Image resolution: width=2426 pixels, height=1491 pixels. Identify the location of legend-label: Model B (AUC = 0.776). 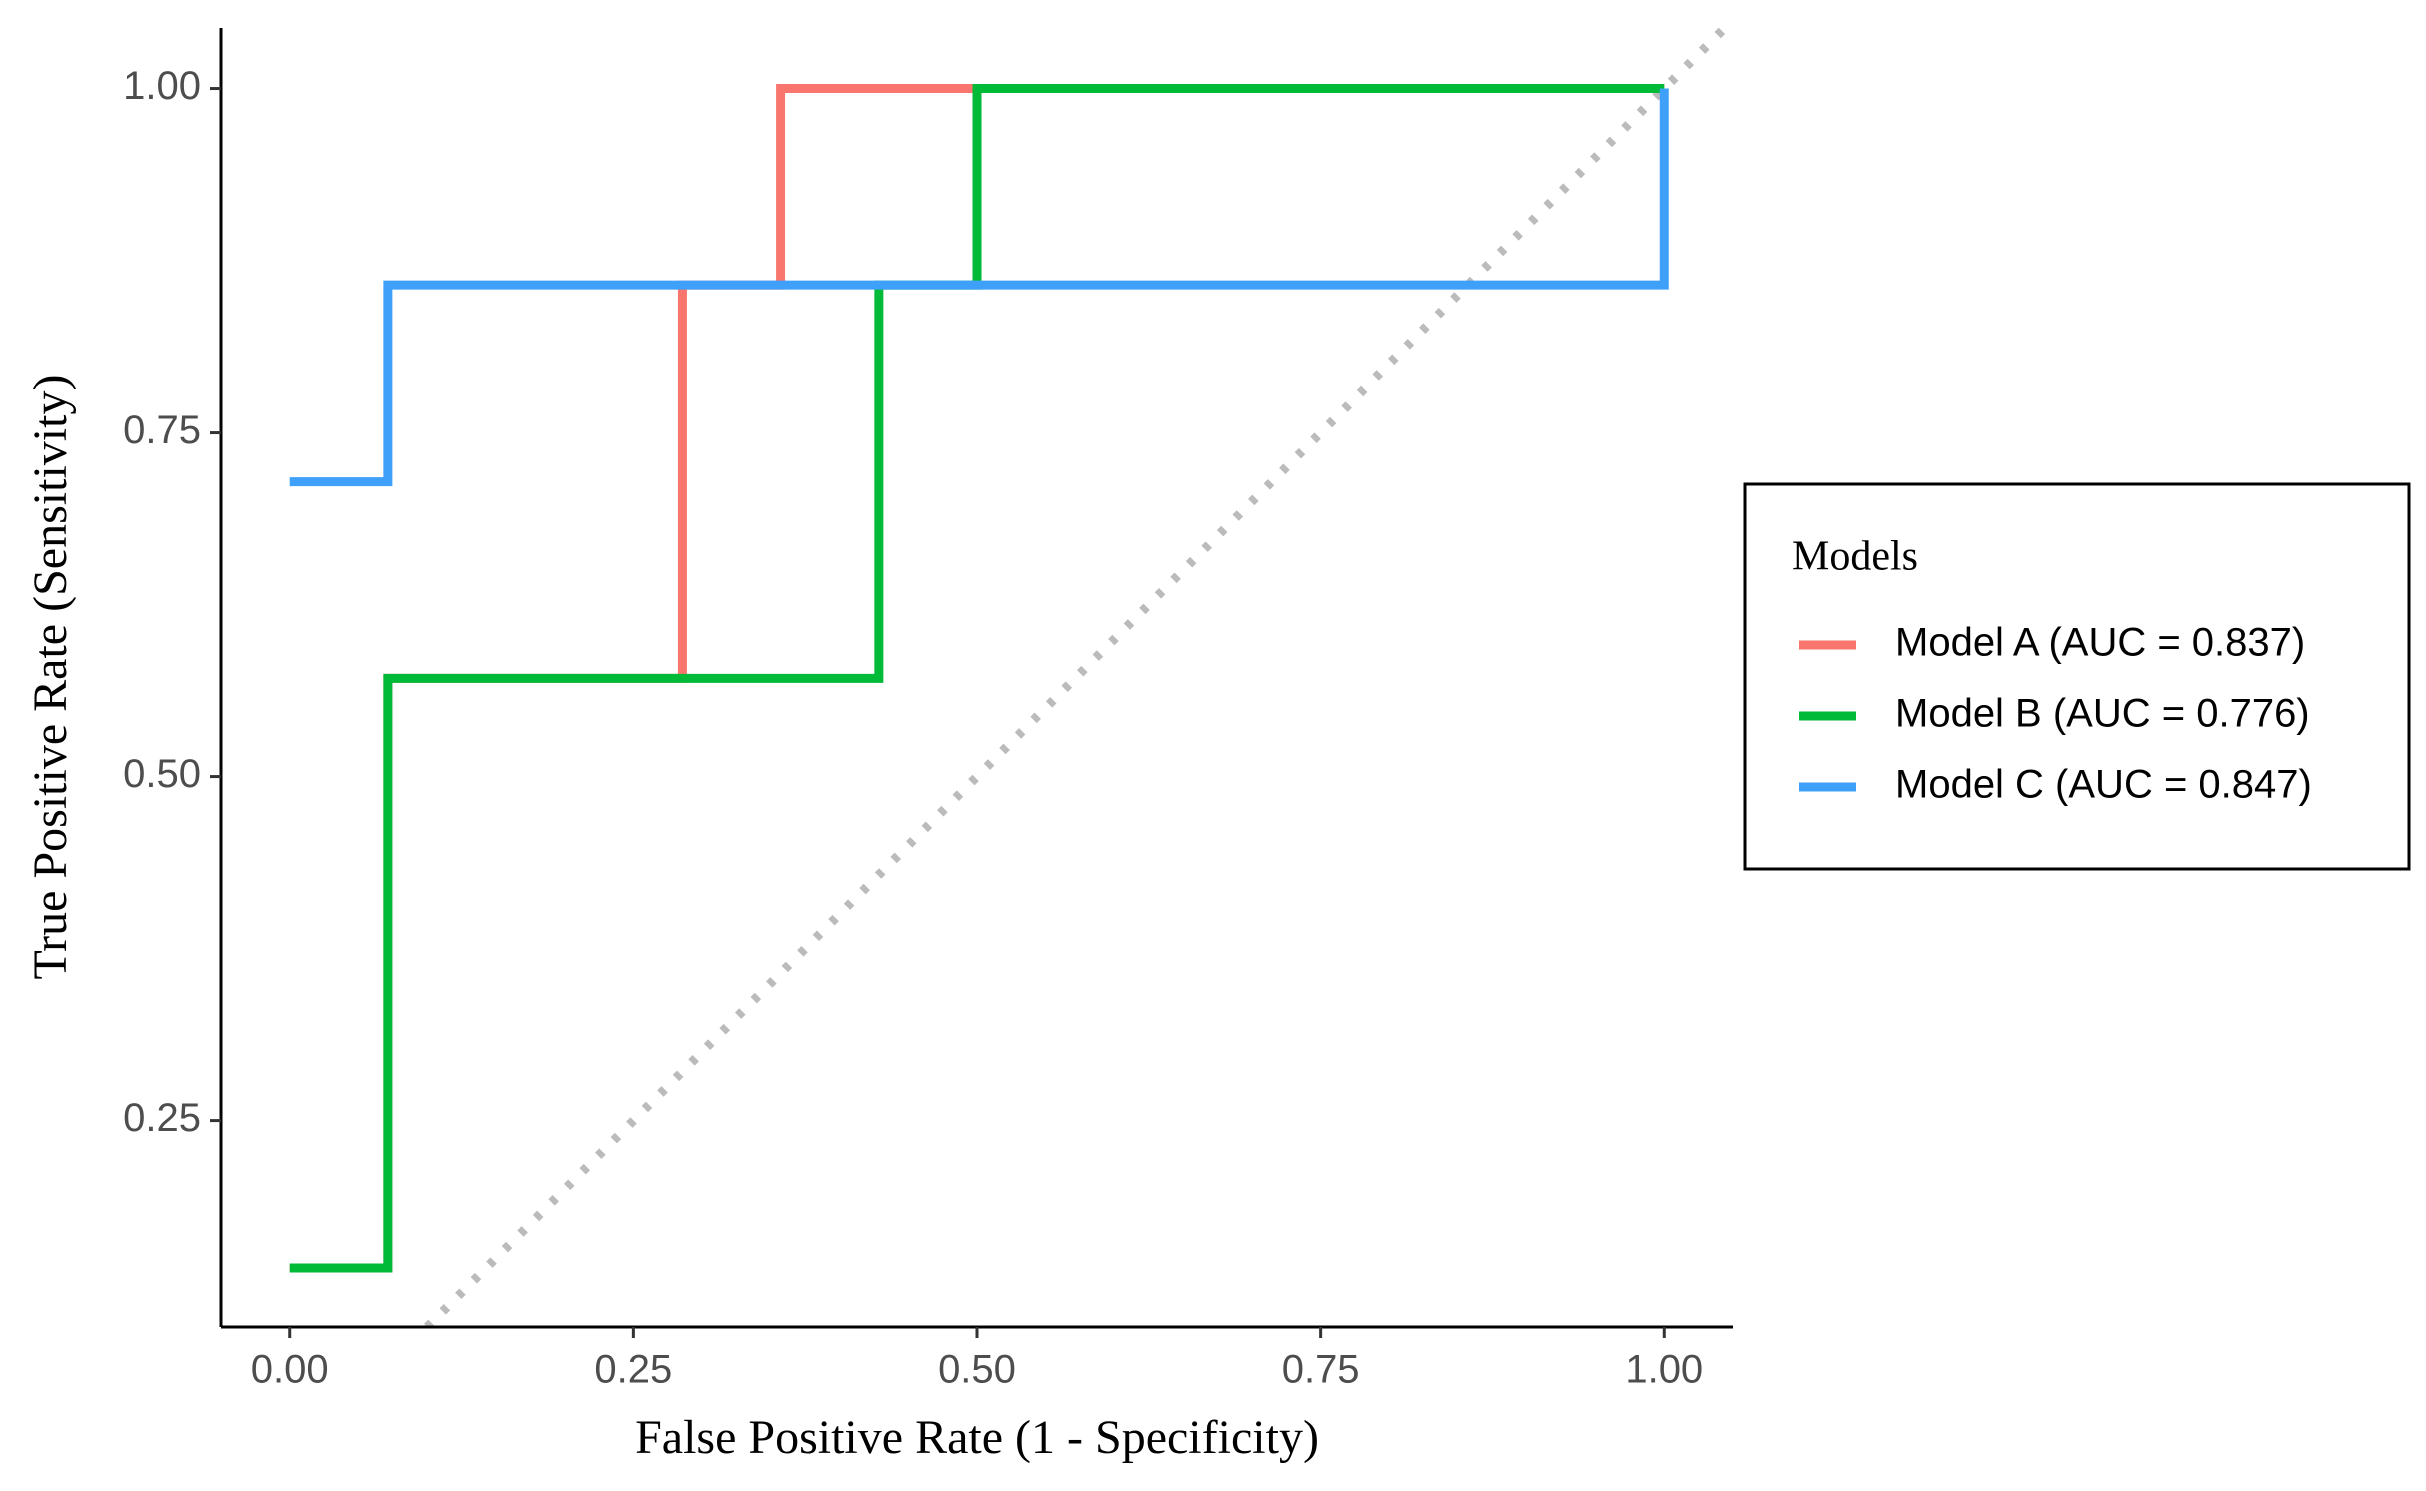
(2102, 714).